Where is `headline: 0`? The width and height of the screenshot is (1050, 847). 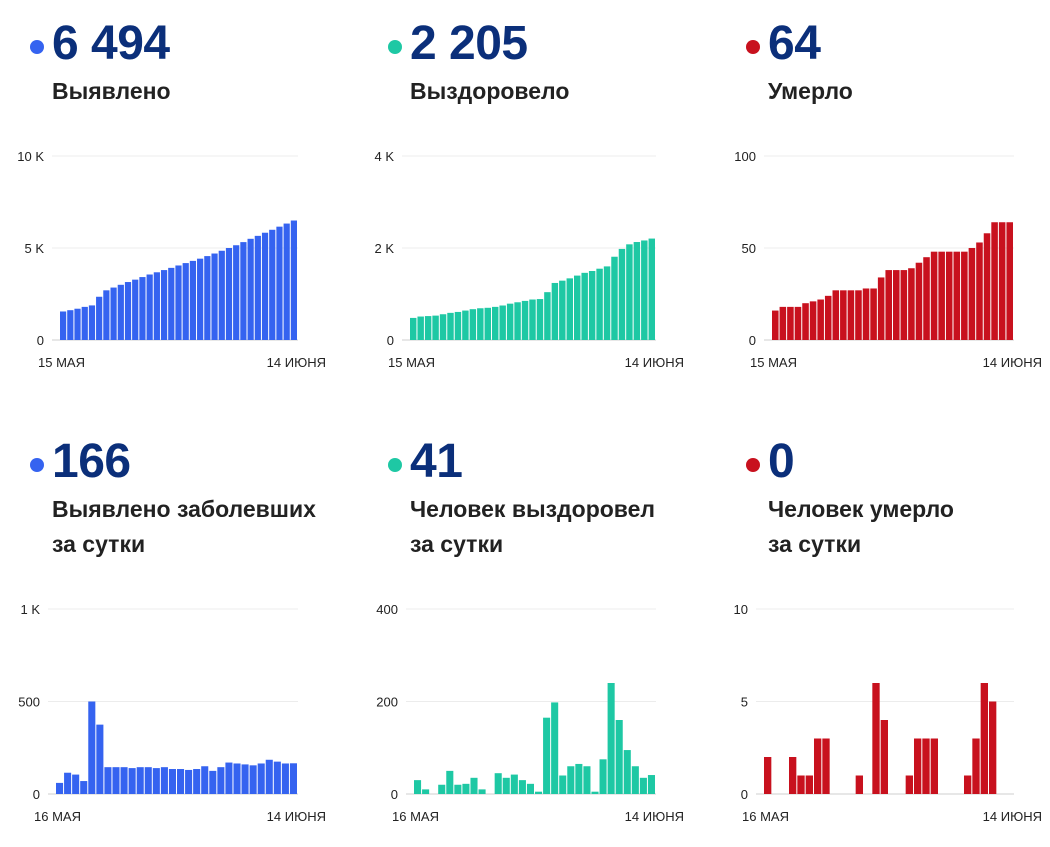
headline: 0 is located at coordinates (770, 461).